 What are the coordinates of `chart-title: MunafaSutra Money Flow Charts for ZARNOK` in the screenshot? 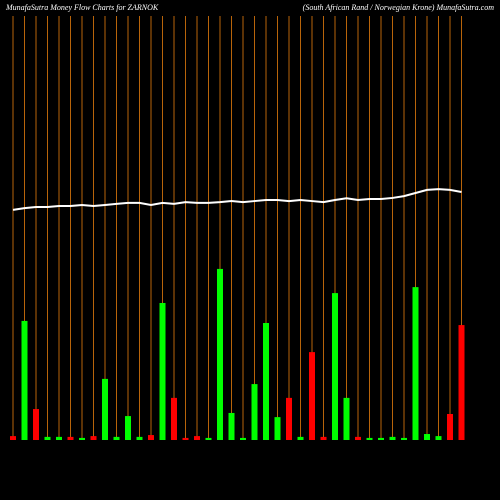 It's located at (82, 7).